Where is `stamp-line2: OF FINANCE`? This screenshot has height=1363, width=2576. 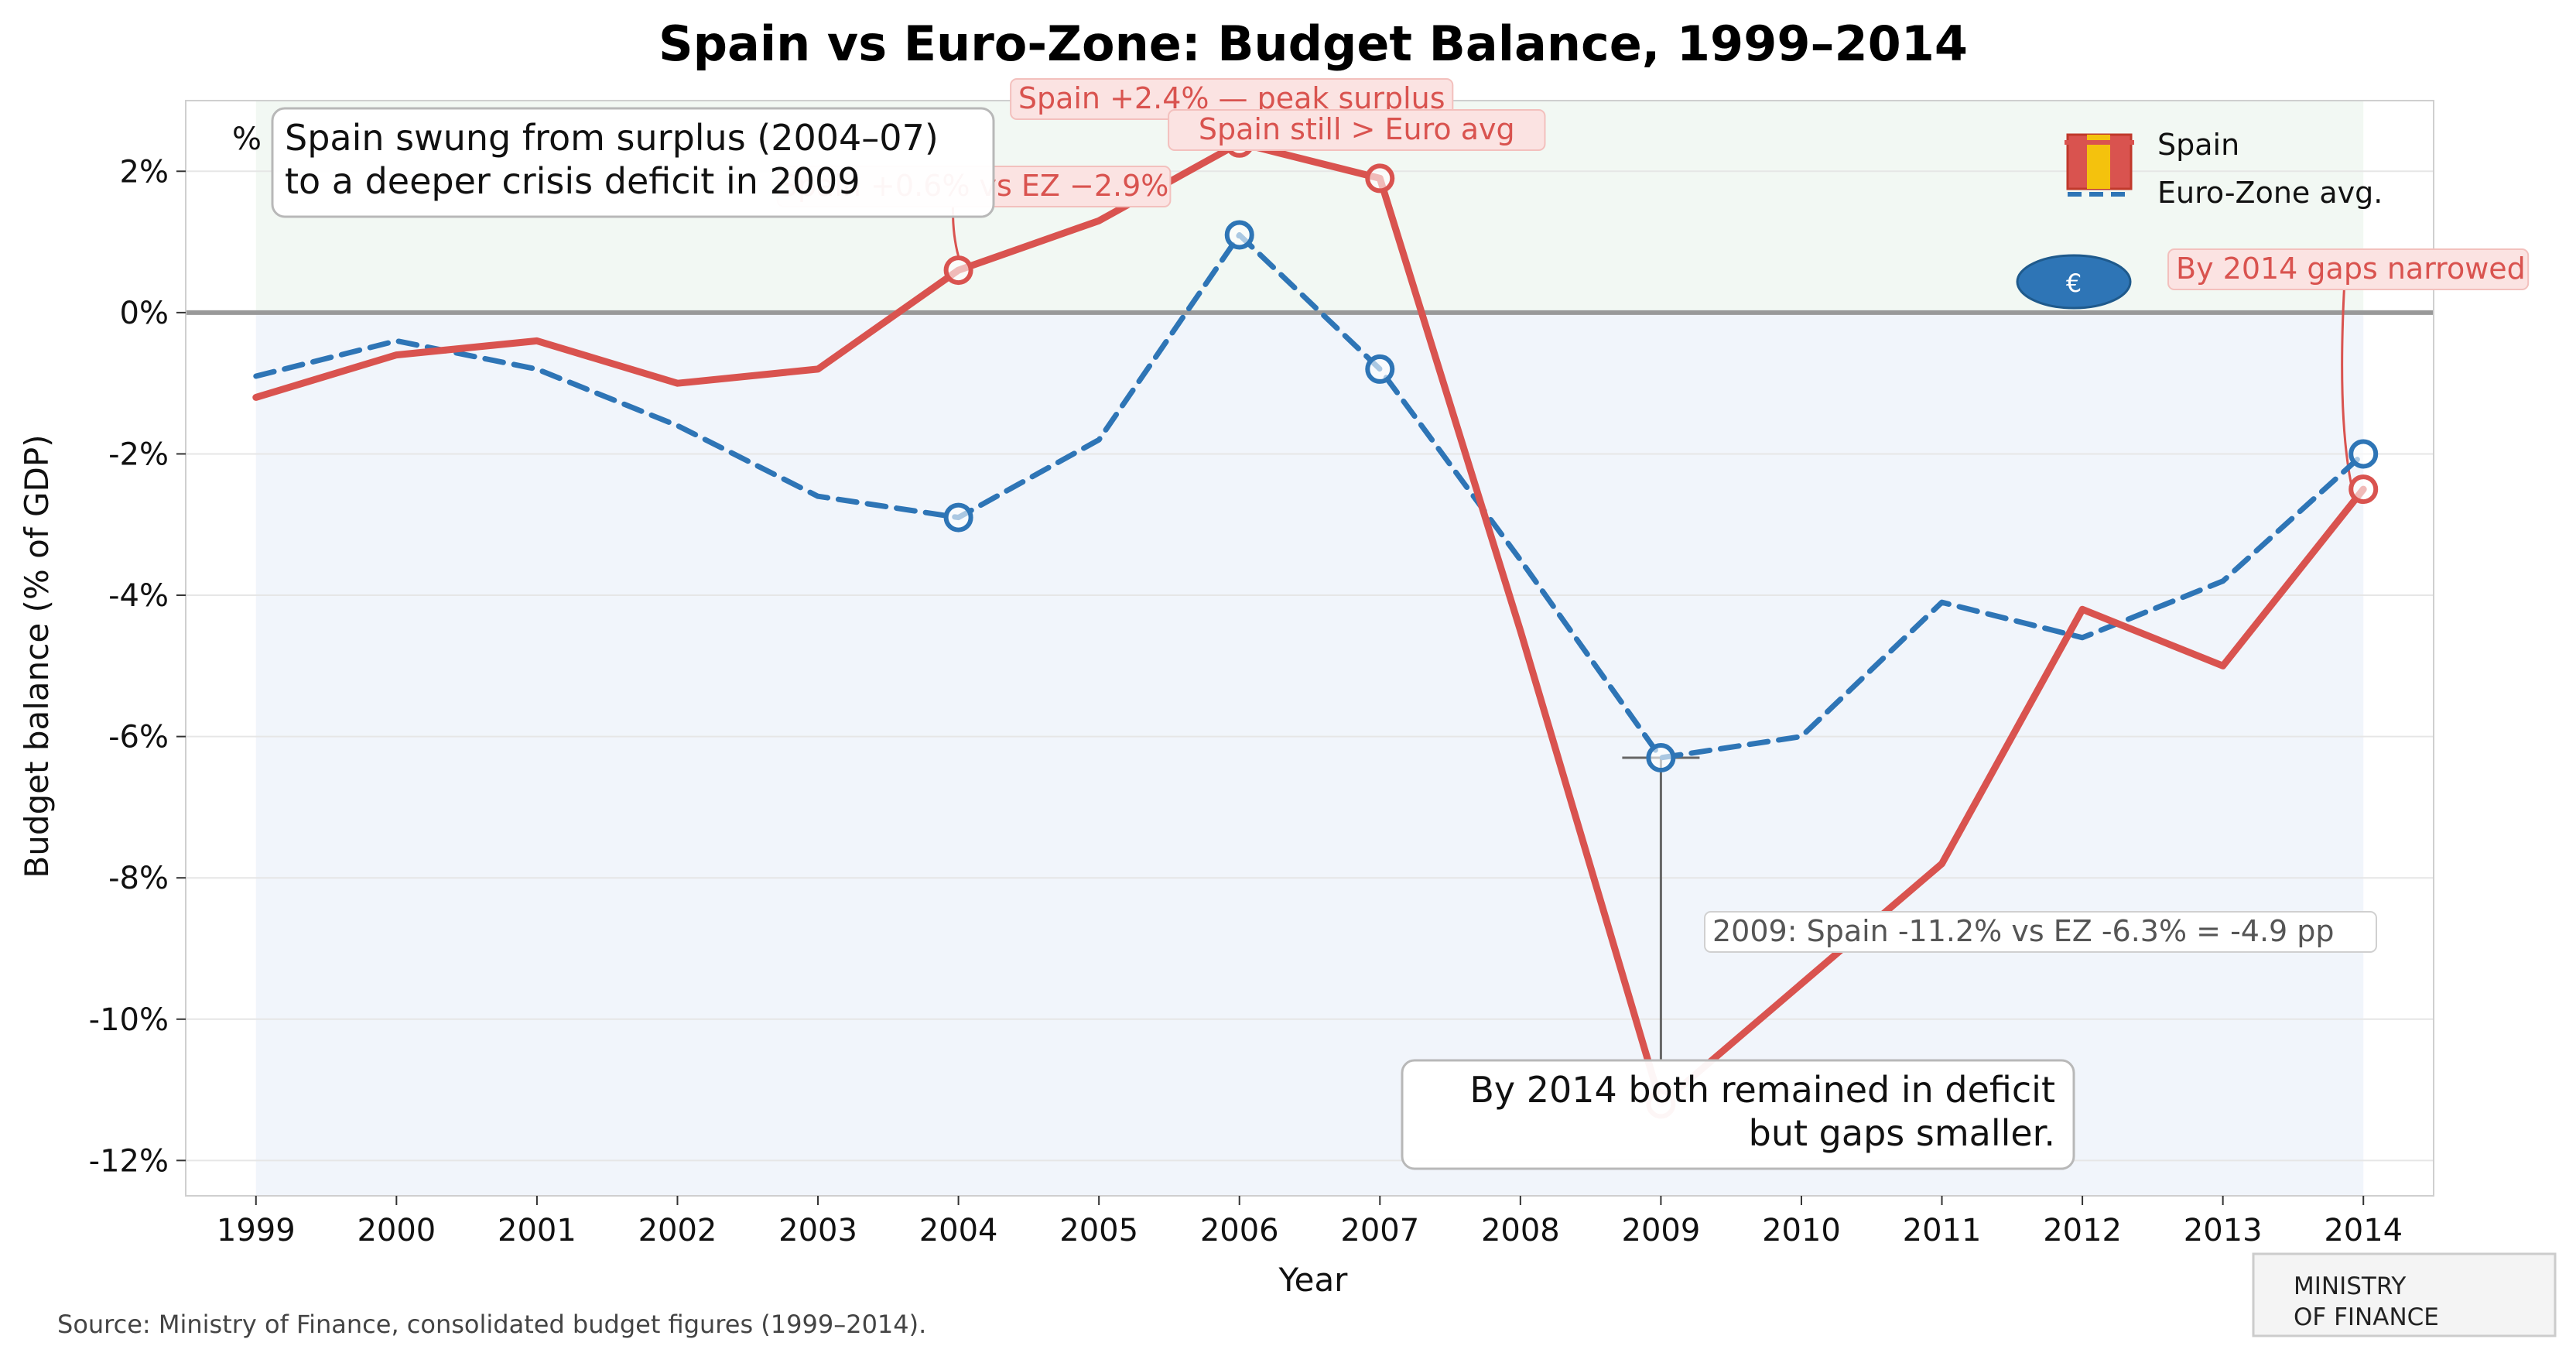 stamp-line2: OF FINANCE is located at coordinates (2366, 1317).